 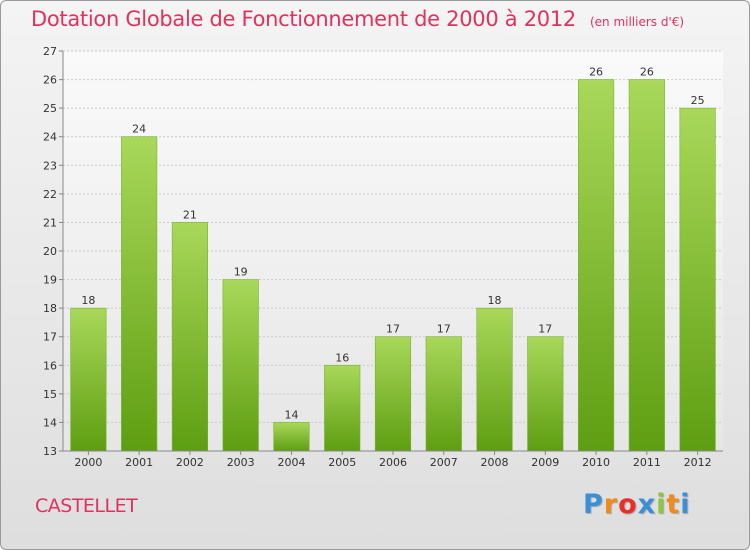 What do you see at coordinates (241, 272) in the screenshot?
I see `bar-value-label: 19` at bounding box center [241, 272].